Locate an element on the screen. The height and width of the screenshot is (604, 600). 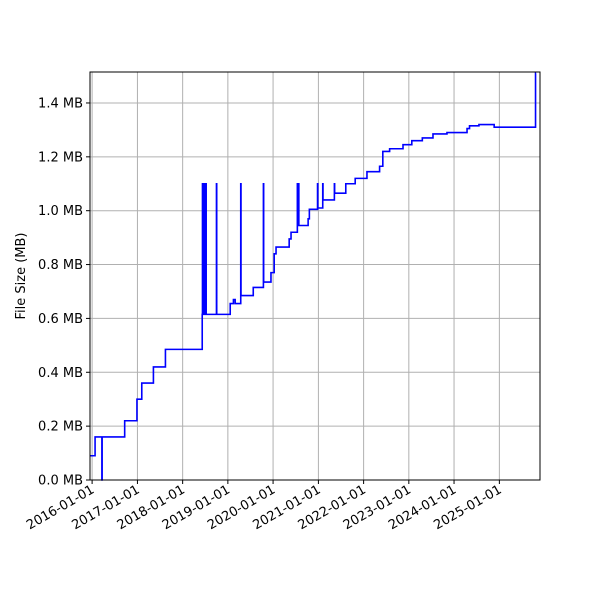
y-tick-label: 0.8 MB is located at coordinates (60, 265).